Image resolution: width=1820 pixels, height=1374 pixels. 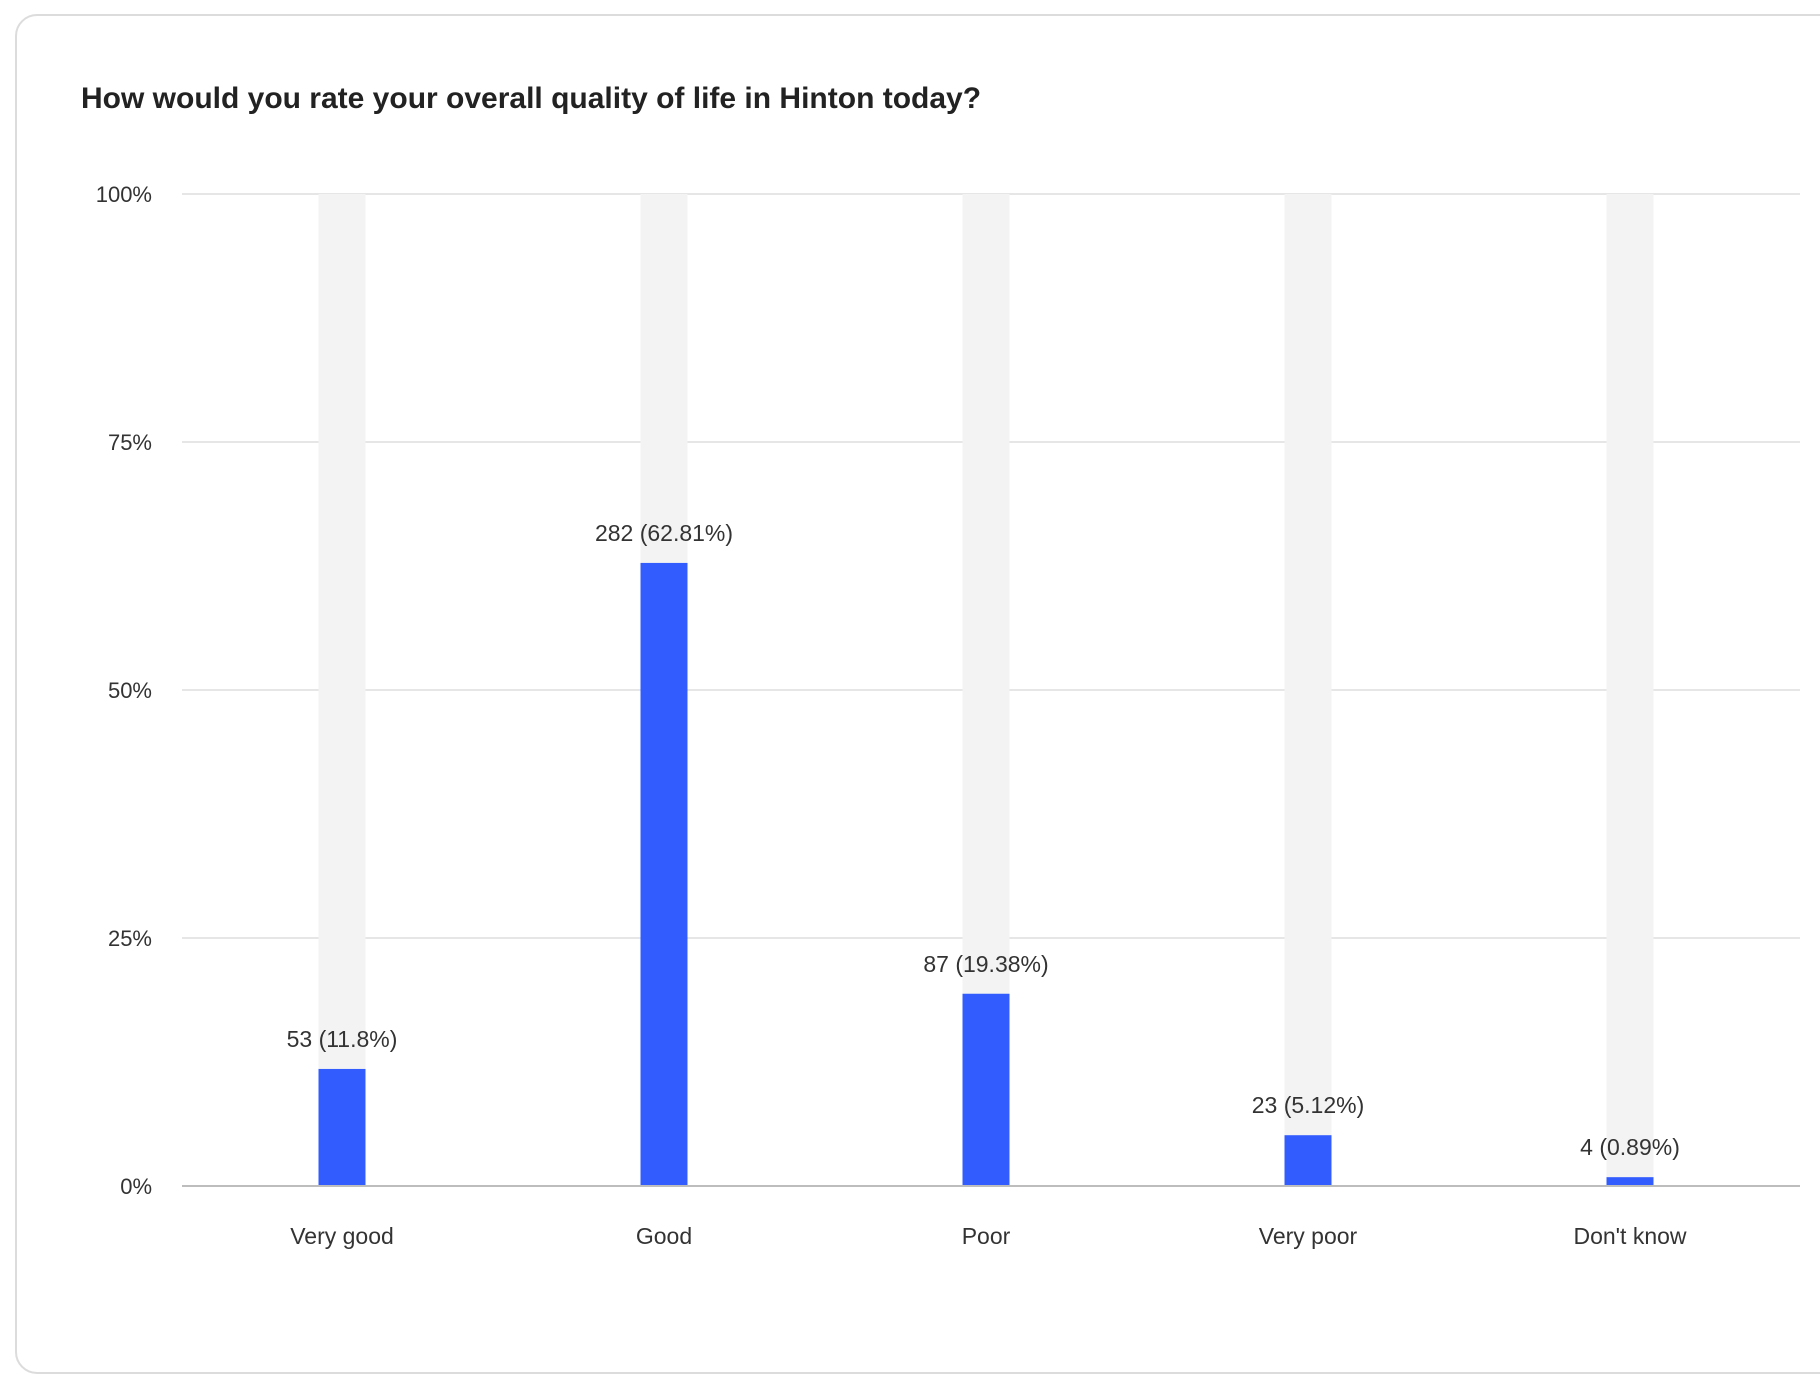 What do you see at coordinates (1629, 1236) in the screenshot?
I see `x-tick-label: Don't know` at bounding box center [1629, 1236].